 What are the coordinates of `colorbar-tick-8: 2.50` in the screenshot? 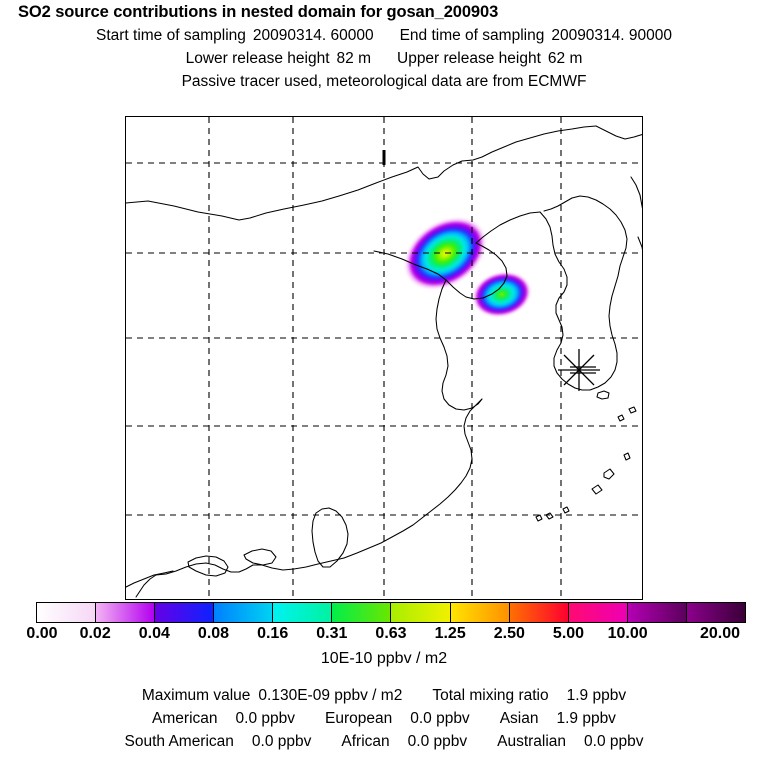 It's located at (509, 633).